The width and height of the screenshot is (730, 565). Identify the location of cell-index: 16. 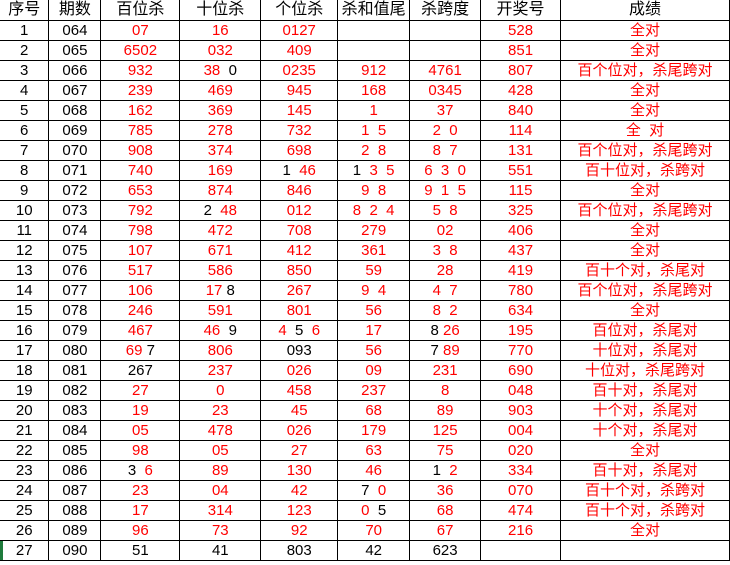
(25, 330).